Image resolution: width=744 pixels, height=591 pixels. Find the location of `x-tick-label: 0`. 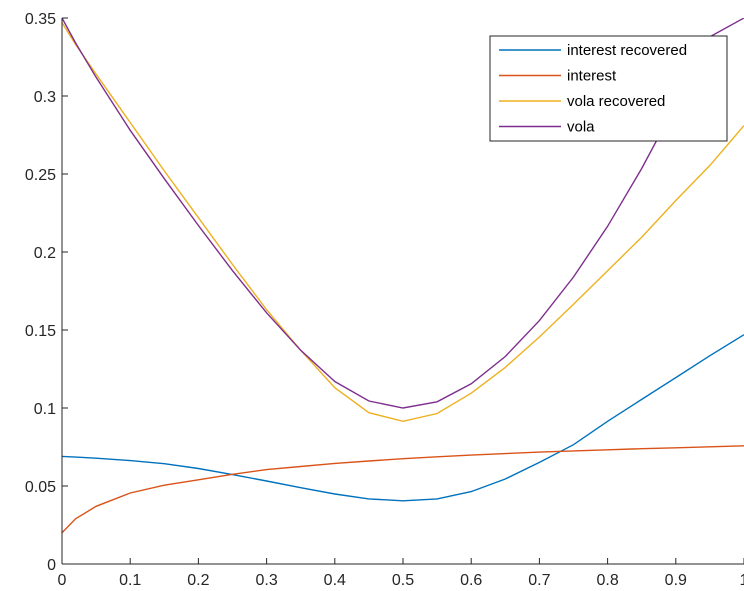

x-tick-label: 0 is located at coordinates (62, 580).